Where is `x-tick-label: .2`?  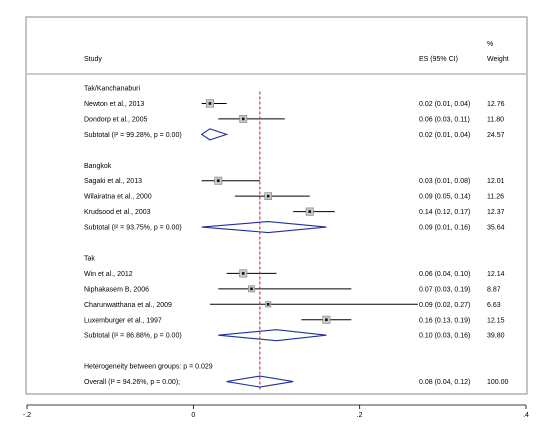
x-tick-label: .2 is located at coordinates (360, 415).